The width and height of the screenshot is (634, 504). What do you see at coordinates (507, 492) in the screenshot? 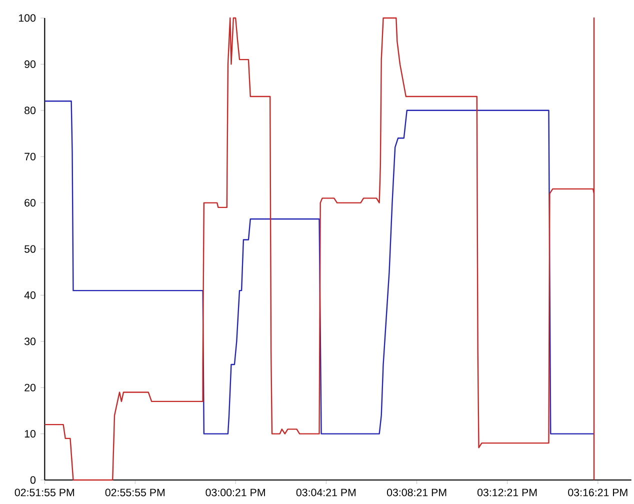
I see `x-tick-label: 03:12:21 PM` at bounding box center [507, 492].